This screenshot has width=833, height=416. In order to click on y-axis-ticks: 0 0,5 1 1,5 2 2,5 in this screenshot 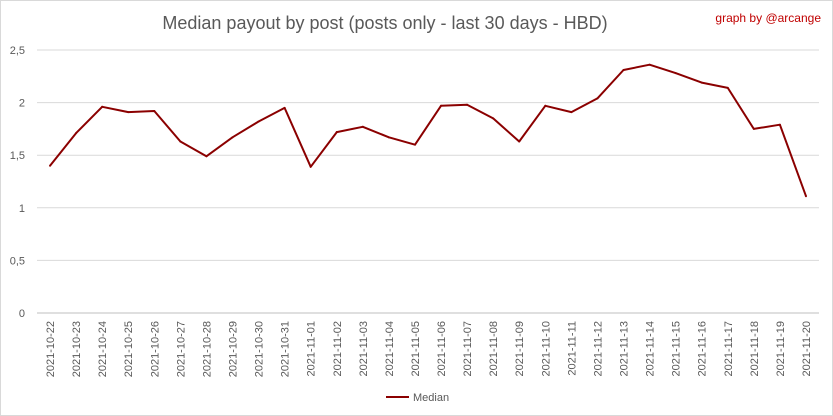, I will do `click(17, 182)`.